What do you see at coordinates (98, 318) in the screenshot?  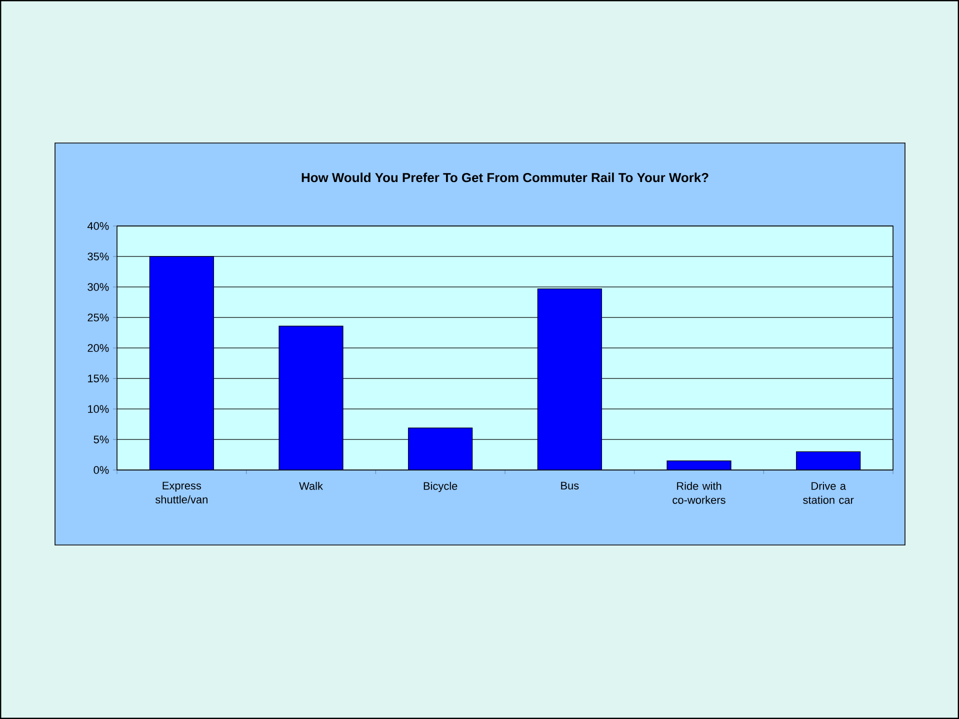 I see `y-tick-label: 25%` at bounding box center [98, 318].